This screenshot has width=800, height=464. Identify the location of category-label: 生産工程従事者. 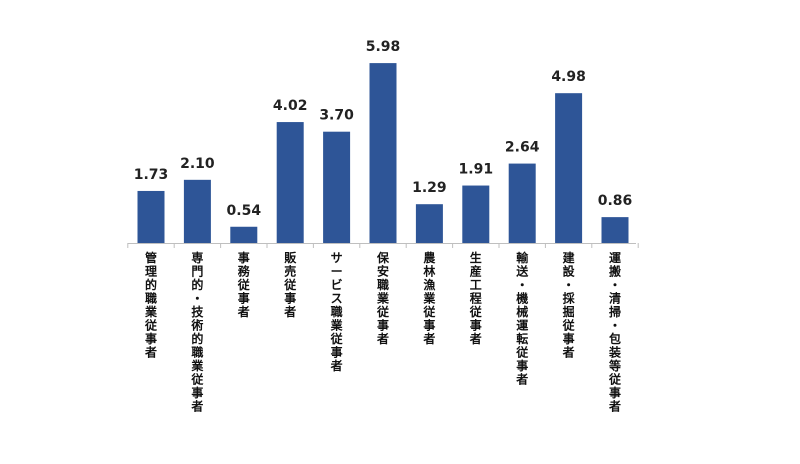
(476, 298).